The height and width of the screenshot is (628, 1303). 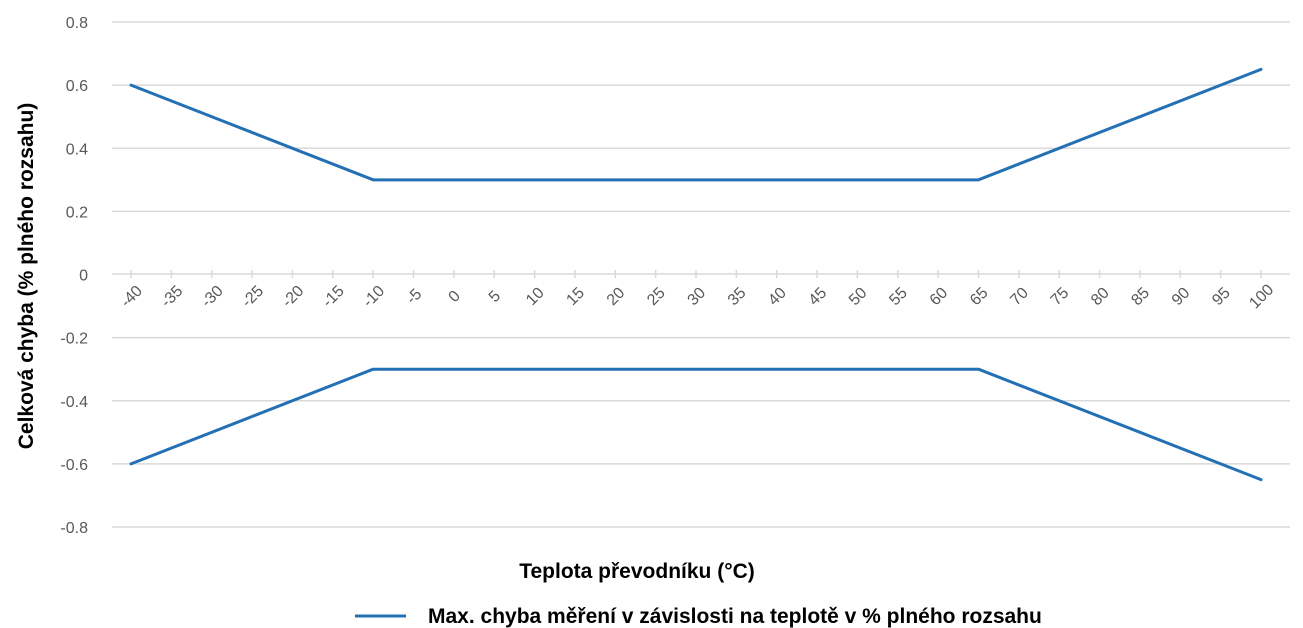 I want to click on x-tick-label: -5, so click(x=414, y=297).